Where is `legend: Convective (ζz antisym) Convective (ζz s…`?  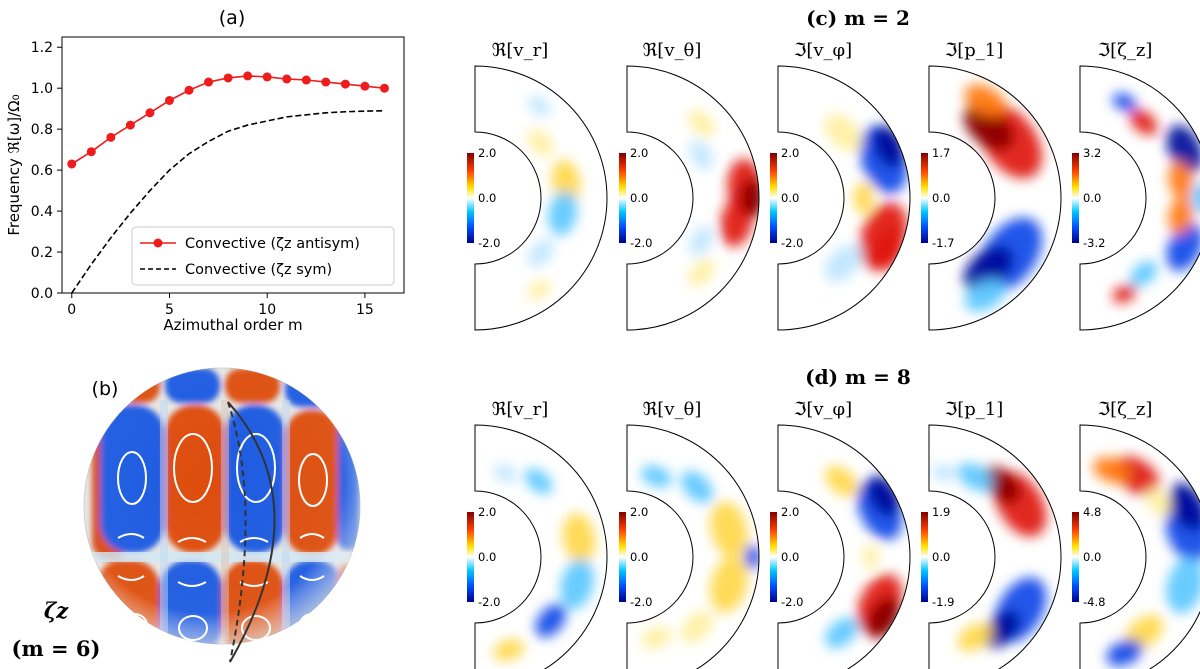 legend: Convective (ζz antisym) Convective (ζz s… is located at coordinates (263, 256).